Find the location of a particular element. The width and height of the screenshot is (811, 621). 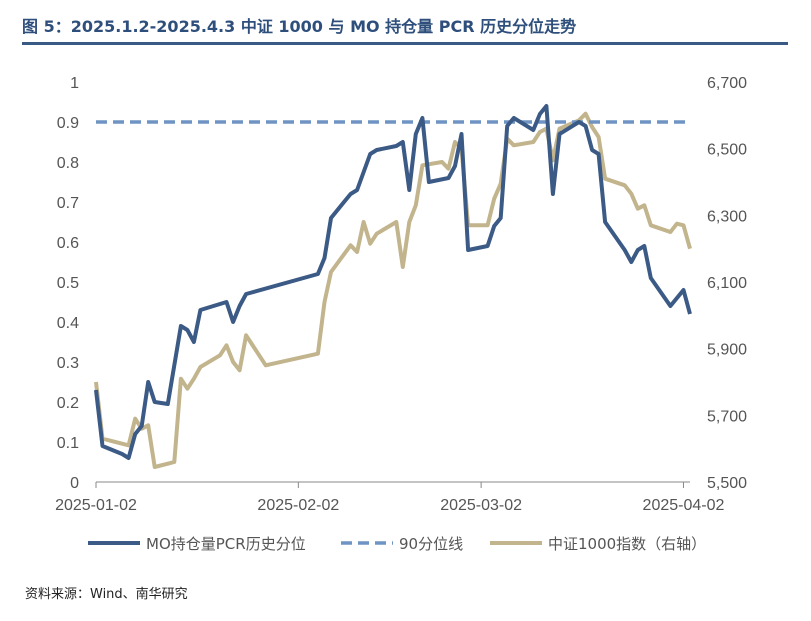

y-right-tick-label: 6,700 is located at coordinates (727, 83).